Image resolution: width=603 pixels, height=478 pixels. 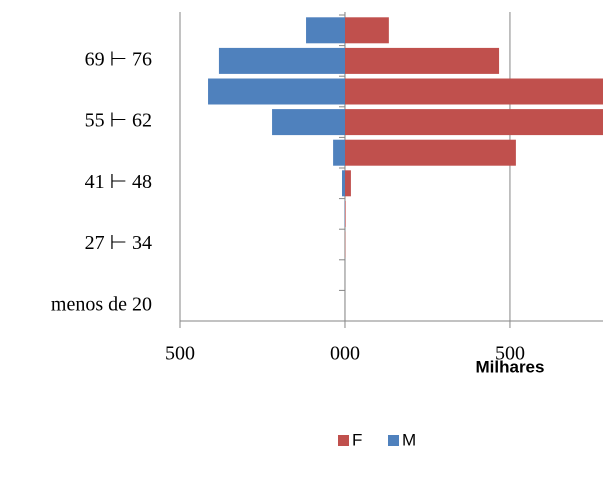 I want to click on y-tick-label: 27 ⊢ 34, so click(x=118, y=243).